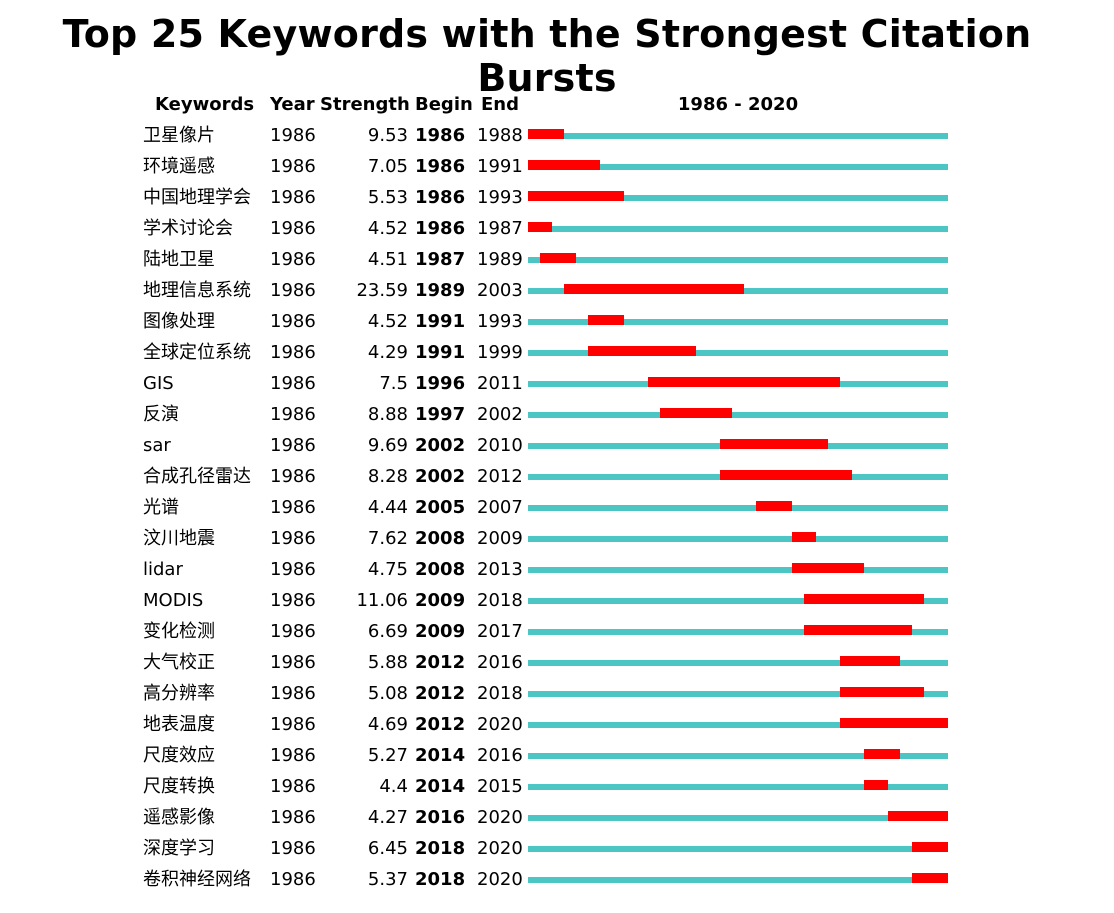 Image resolution: width=1114 pixels, height=913 pixels. What do you see at coordinates (440, 755) in the screenshot?
I see `begin-value: 2014` at bounding box center [440, 755].